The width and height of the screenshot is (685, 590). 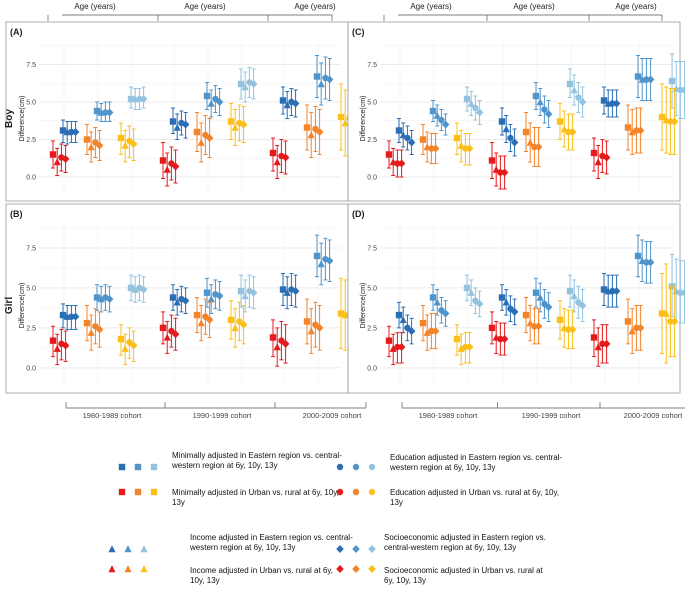 I want to click on legend-icon-minimal-urban, so click(x=154, y=492).